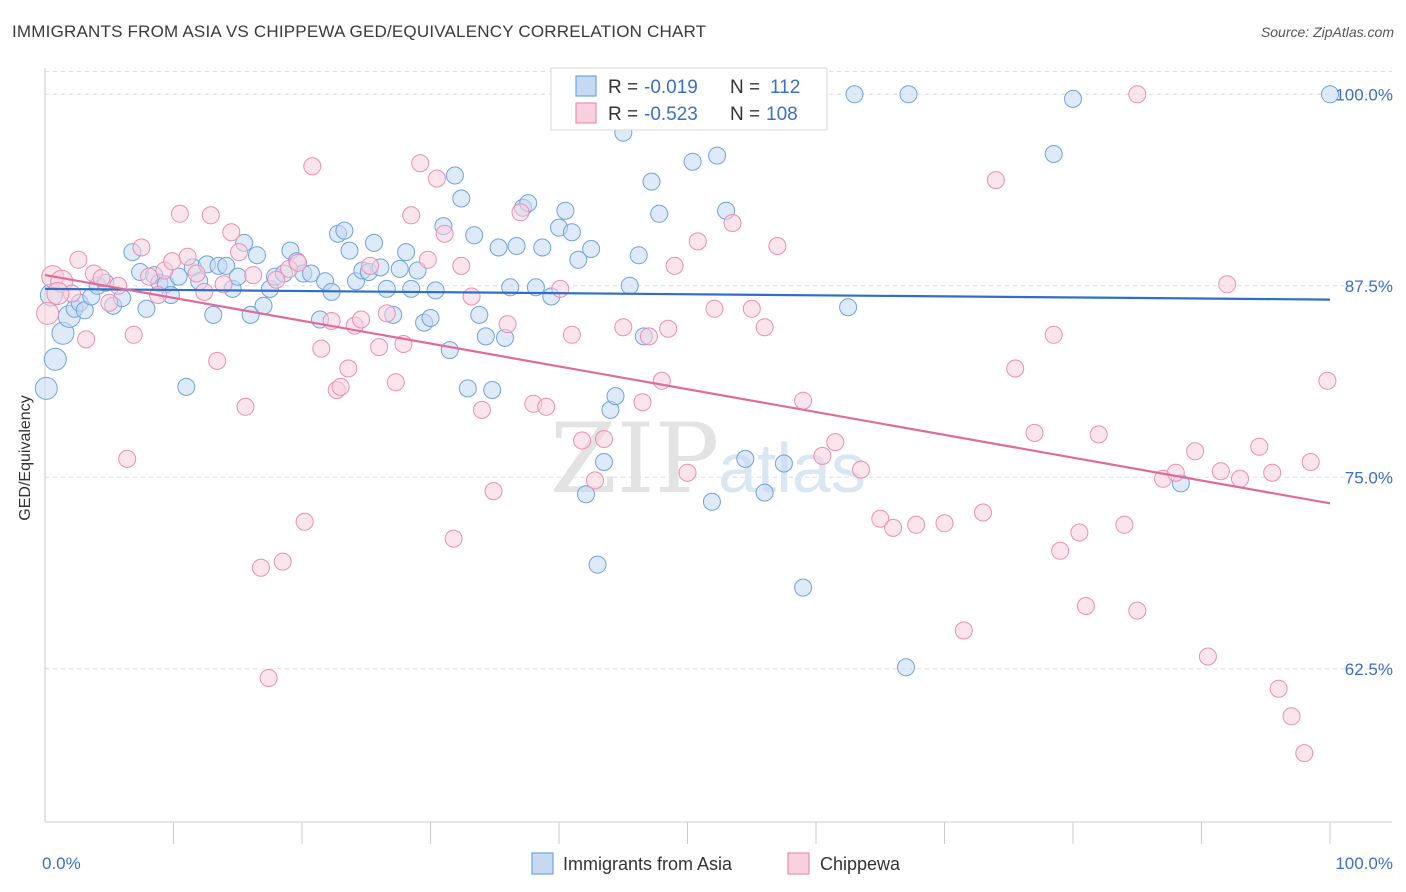  I want to click on legend-box, so click(689, 99).